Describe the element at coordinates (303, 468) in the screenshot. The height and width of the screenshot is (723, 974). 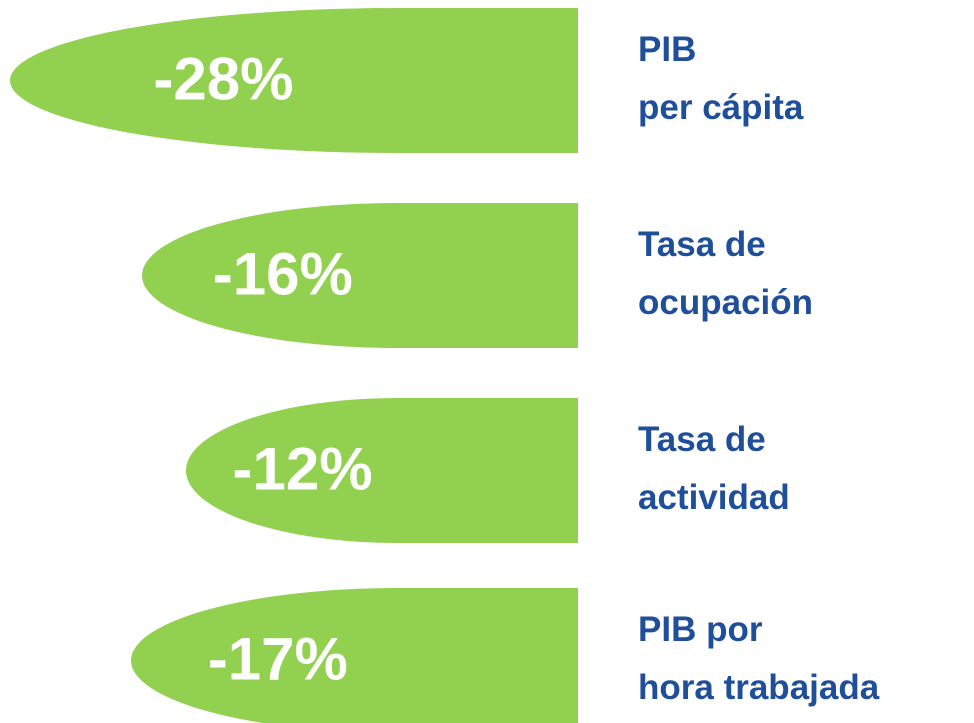
I see `value-label: -12%` at that location.